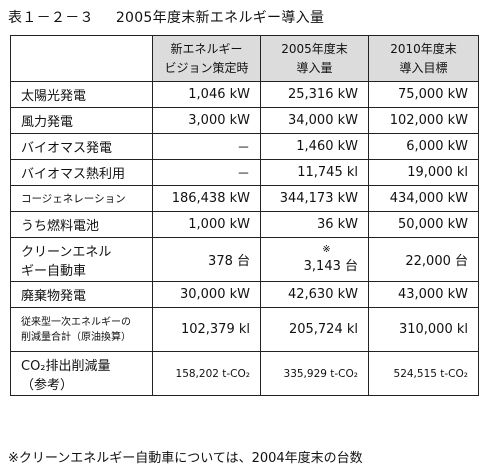  What do you see at coordinates (206, 120) in the screenshot?
I see `cell-vision: 3,000 kW` at bounding box center [206, 120].